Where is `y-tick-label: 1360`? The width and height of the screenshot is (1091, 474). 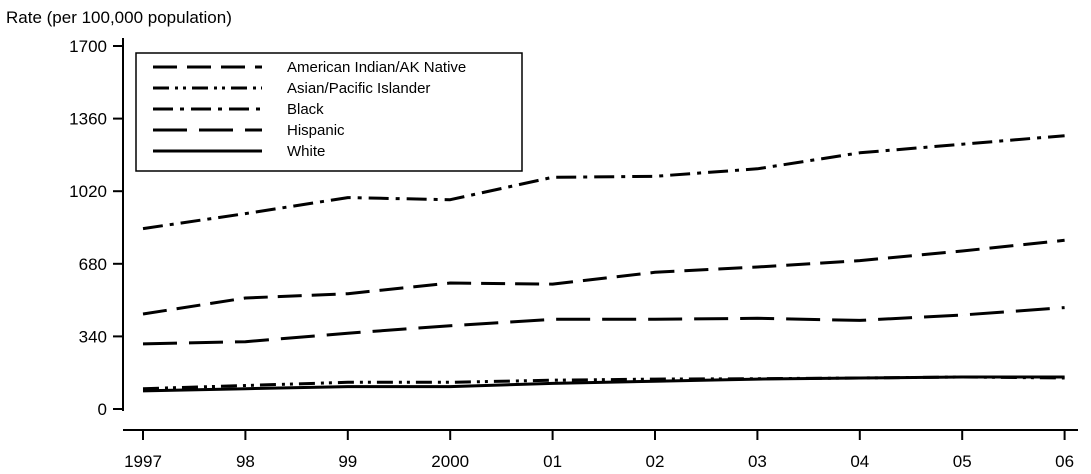
y-tick-label: 1360 is located at coordinates (88, 119).